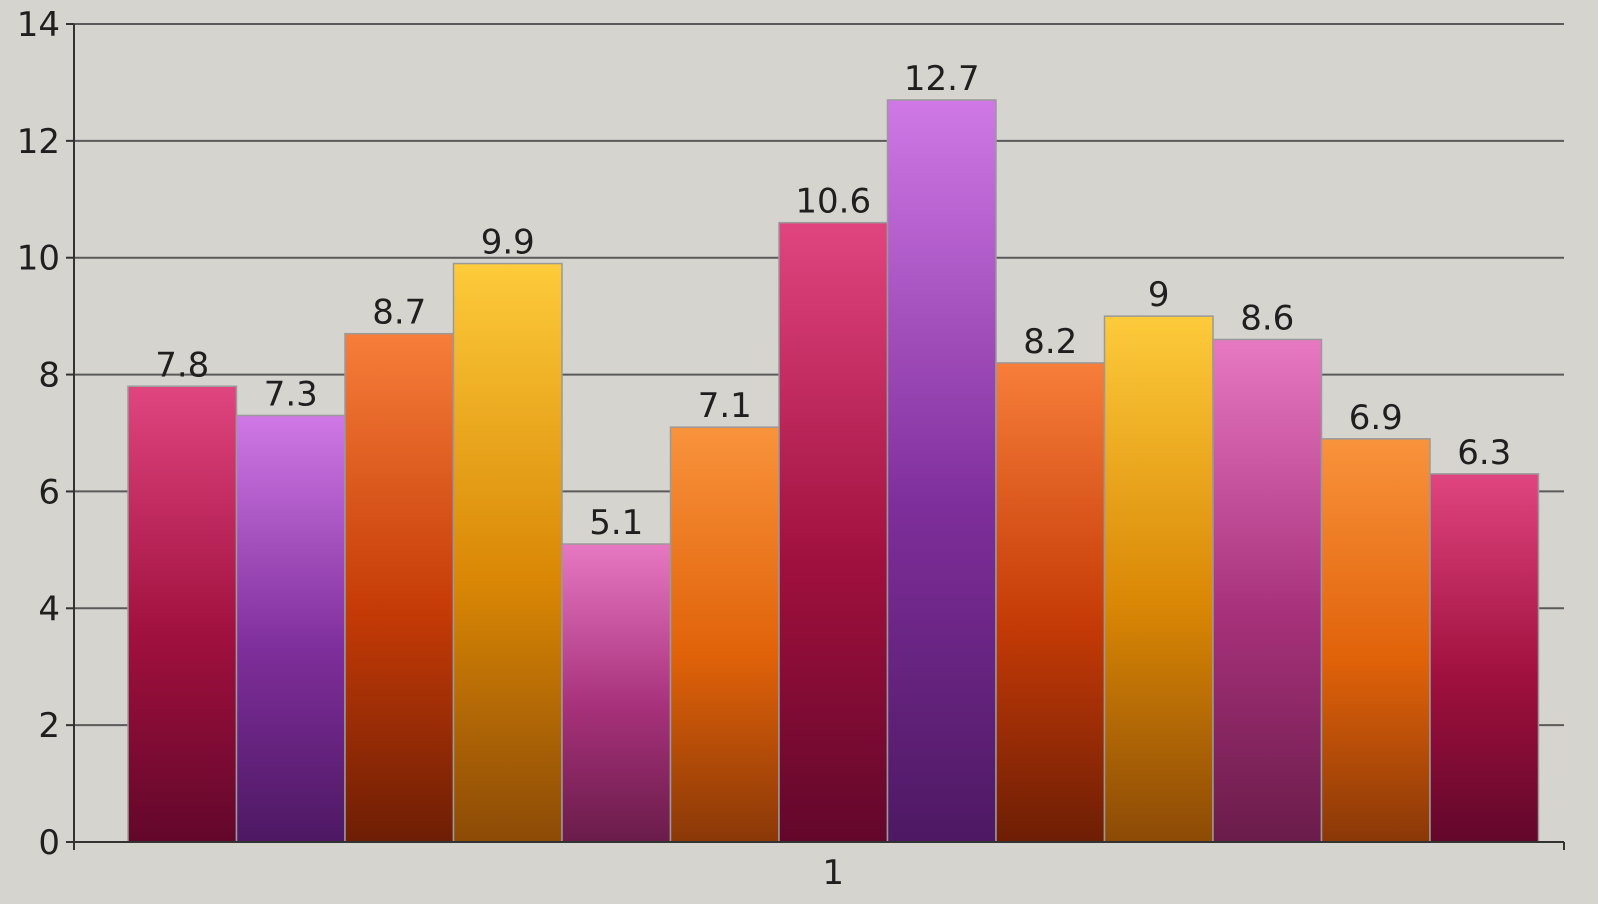 The height and width of the screenshot is (904, 1598). I want to click on data-label: 8.6, so click(1267, 319).